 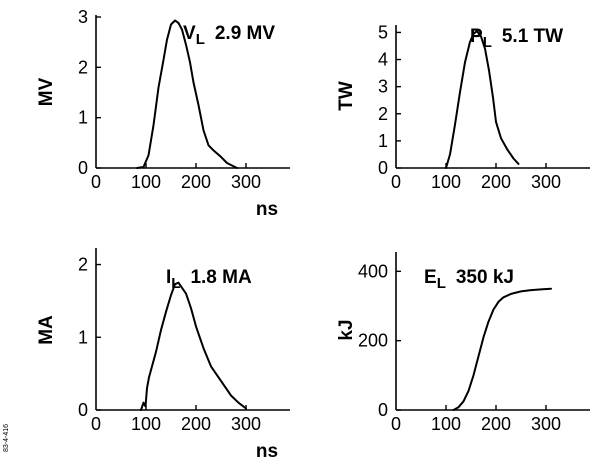 What do you see at coordinates (46, 330) in the screenshot?
I see `y-axis-label: MA` at bounding box center [46, 330].